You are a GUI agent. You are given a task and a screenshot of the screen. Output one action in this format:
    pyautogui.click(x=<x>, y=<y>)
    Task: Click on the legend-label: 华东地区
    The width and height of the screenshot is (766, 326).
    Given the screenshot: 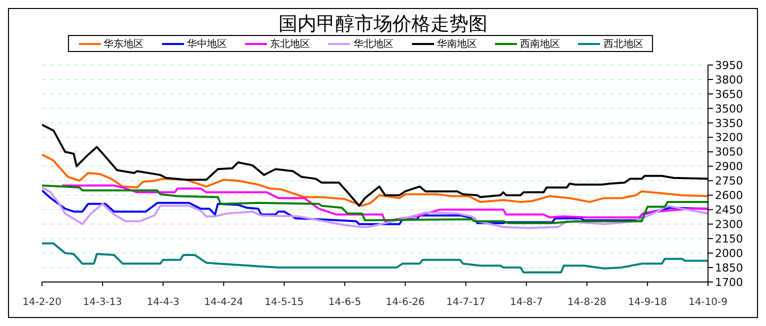 What is the action you would take?
    pyautogui.click(x=124, y=44)
    